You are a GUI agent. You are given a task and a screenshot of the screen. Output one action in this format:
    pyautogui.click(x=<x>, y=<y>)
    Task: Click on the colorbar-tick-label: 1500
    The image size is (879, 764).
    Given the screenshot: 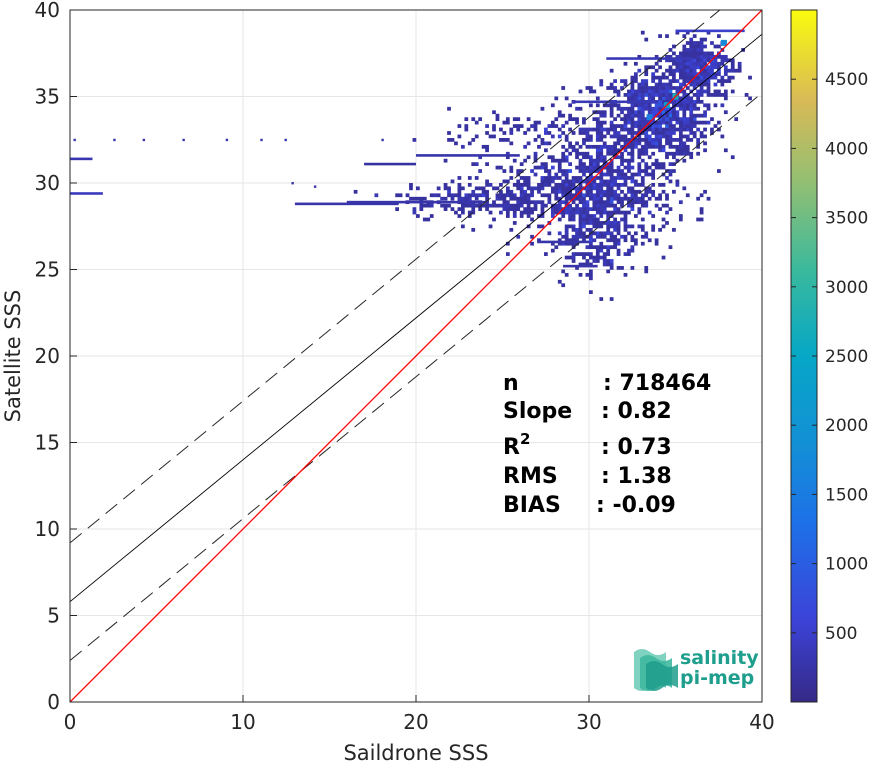 What is the action you would take?
    pyautogui.click(x=846, y=495)
    